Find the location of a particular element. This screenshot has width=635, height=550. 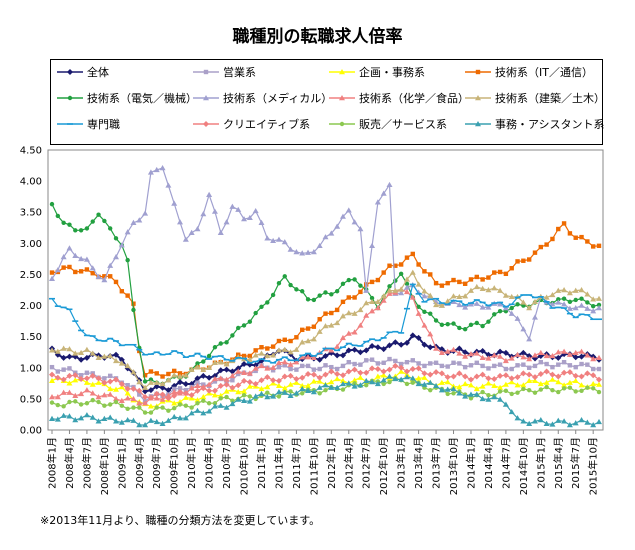

x-tick-label: 2012年4月 is located at coordinates (348, 463).